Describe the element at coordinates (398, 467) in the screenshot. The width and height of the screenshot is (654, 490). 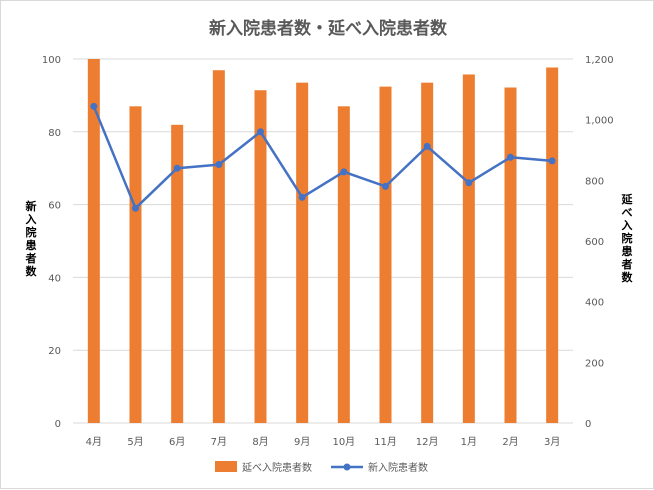
I see `legend-label: 新入院患者数` at that location.